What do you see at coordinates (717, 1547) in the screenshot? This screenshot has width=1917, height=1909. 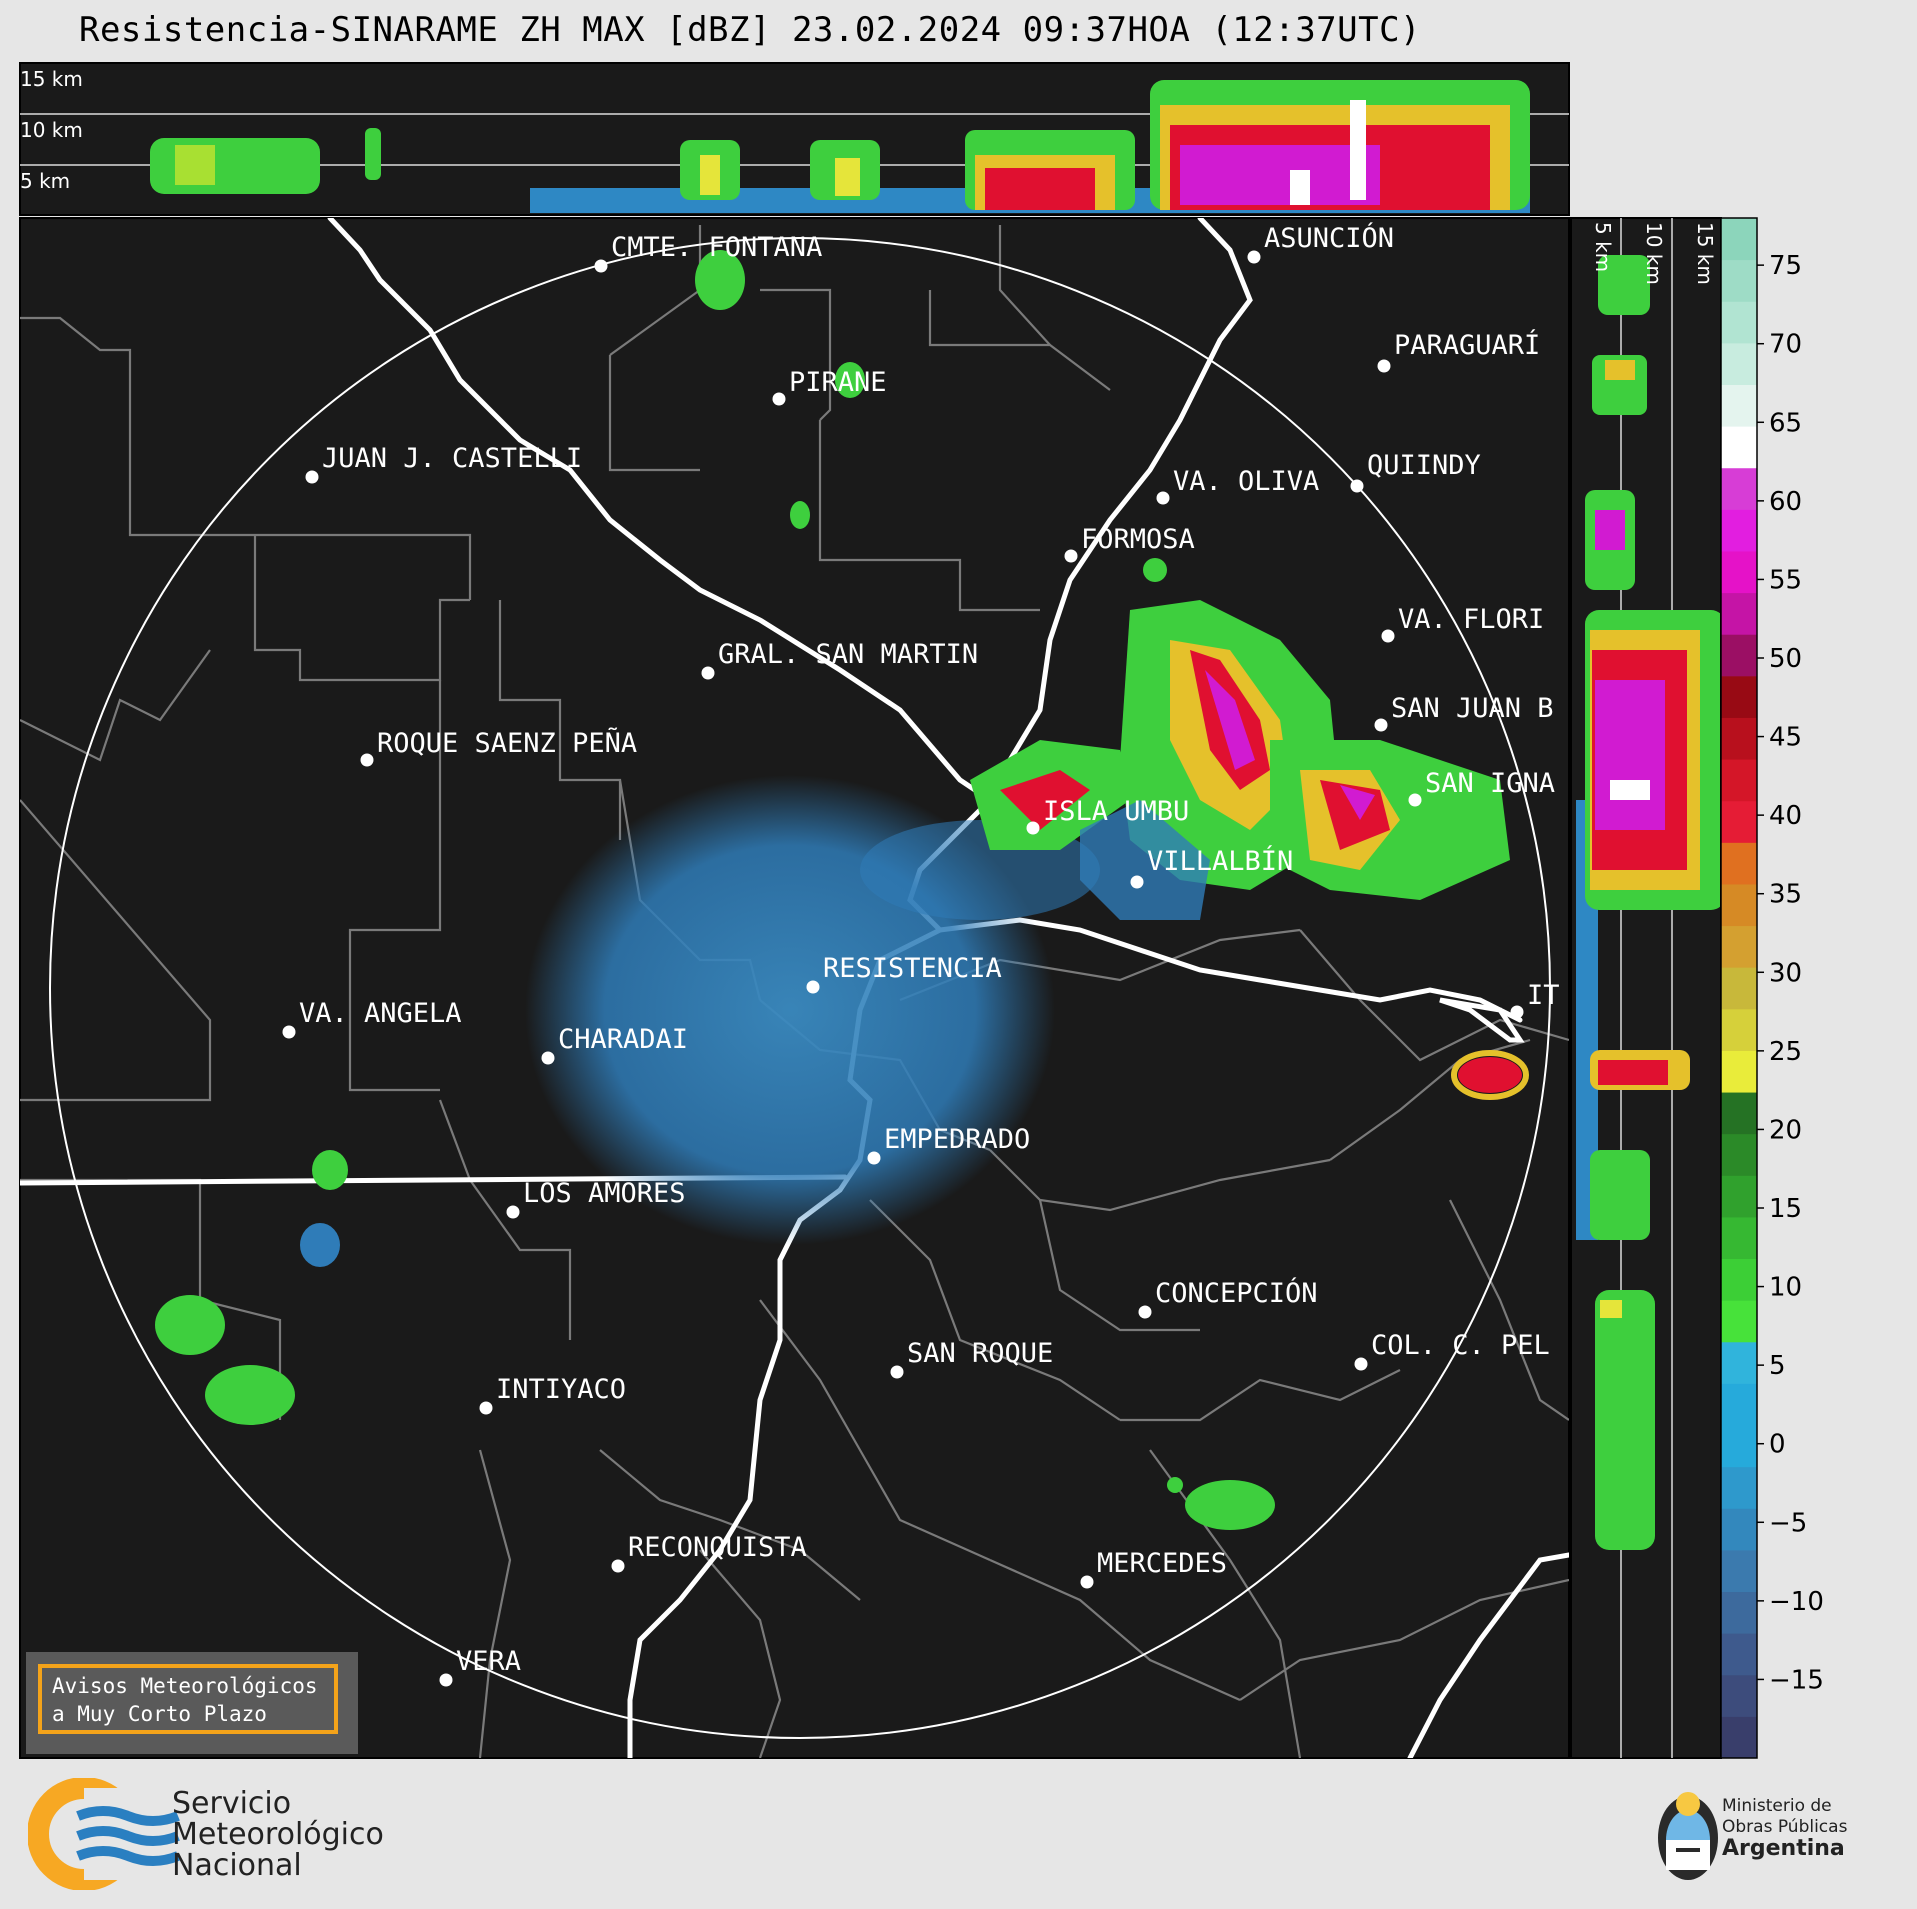 I see `city-label: RECONQUISTA` at bounding box center [717, 1547].